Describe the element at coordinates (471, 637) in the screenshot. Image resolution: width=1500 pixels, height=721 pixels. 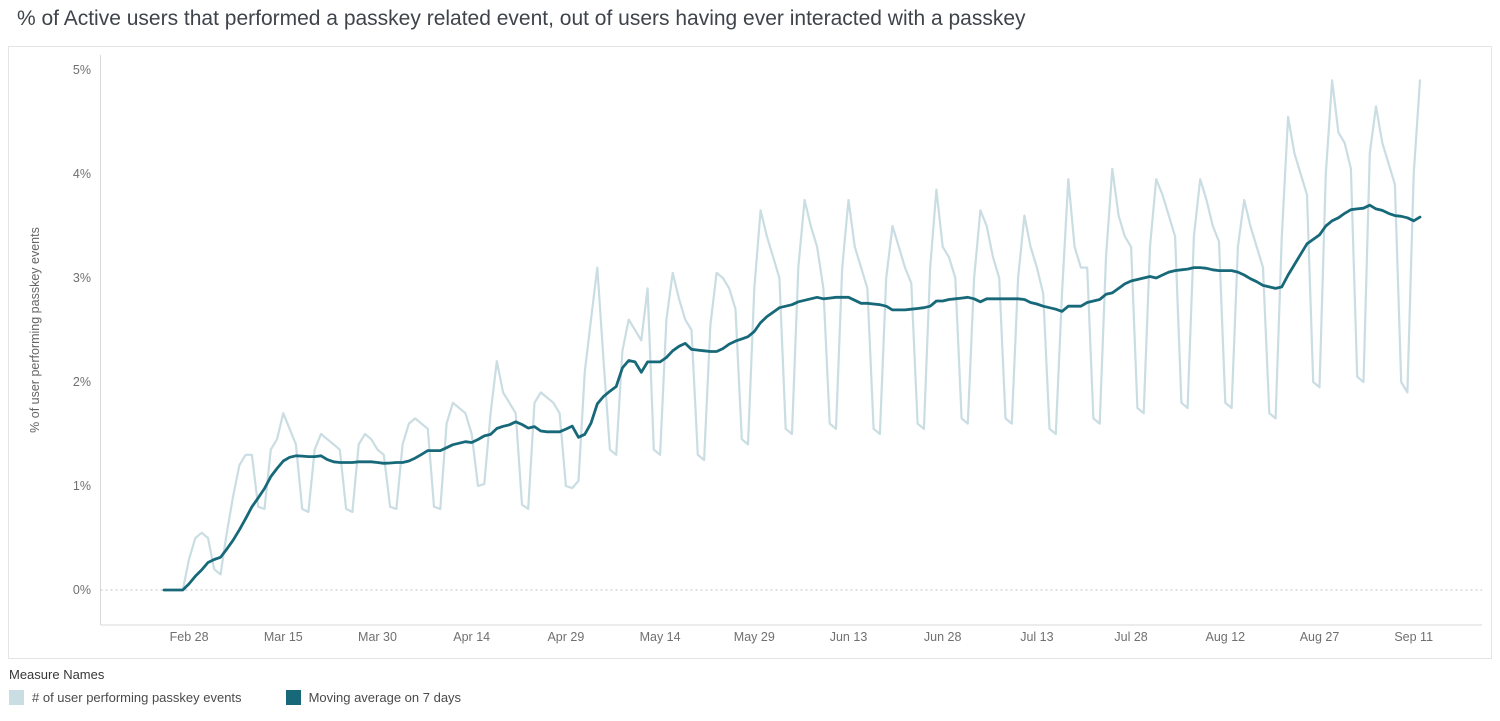
I see `x-tick-label: Apr 14` at that location.